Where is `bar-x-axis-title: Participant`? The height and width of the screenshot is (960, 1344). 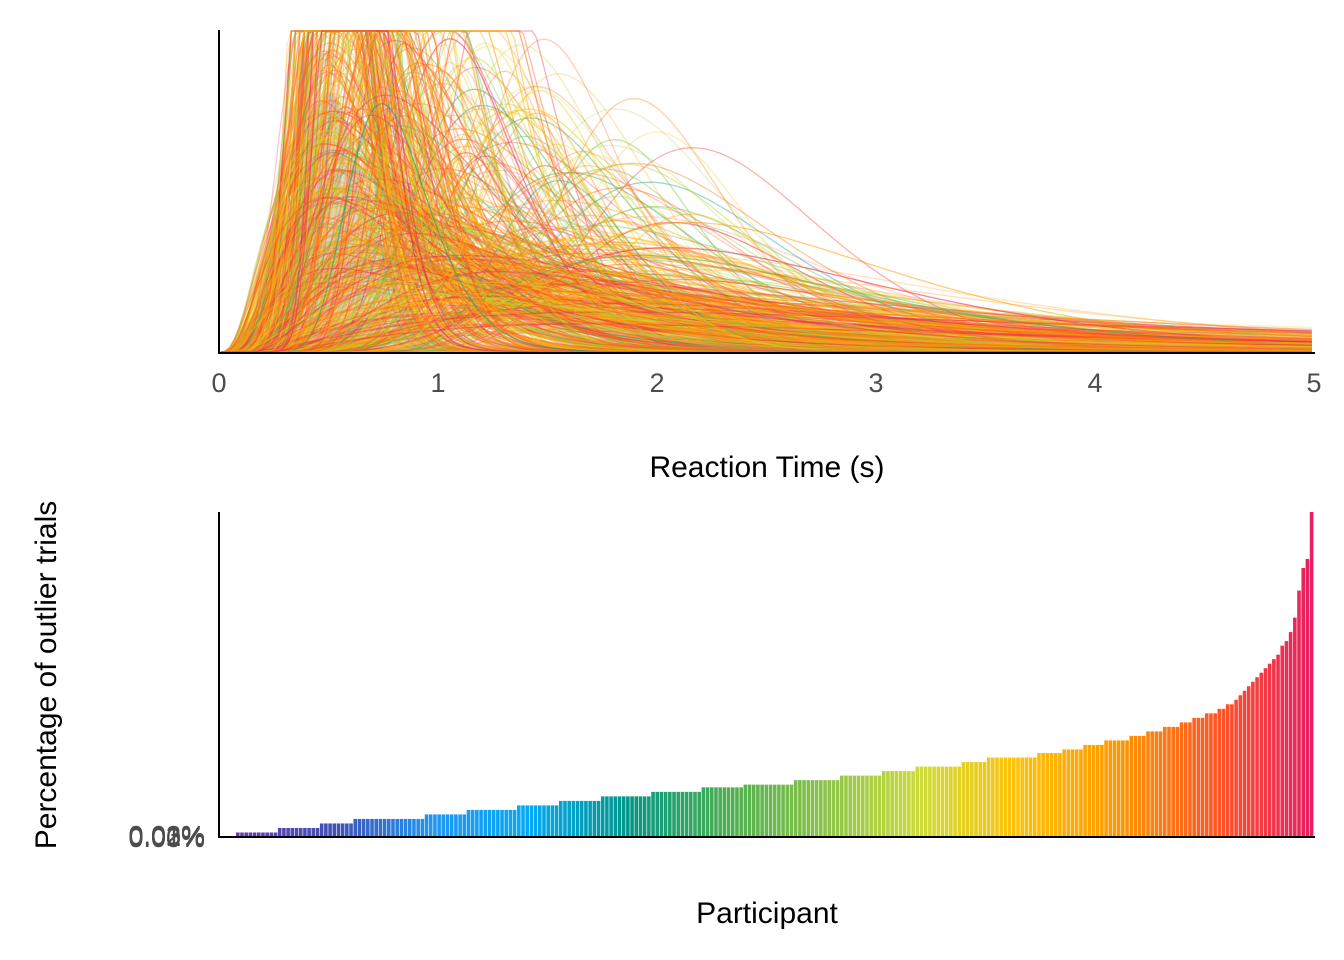 bar-x-axis-title: Participant is located at coordinates (767, 913).